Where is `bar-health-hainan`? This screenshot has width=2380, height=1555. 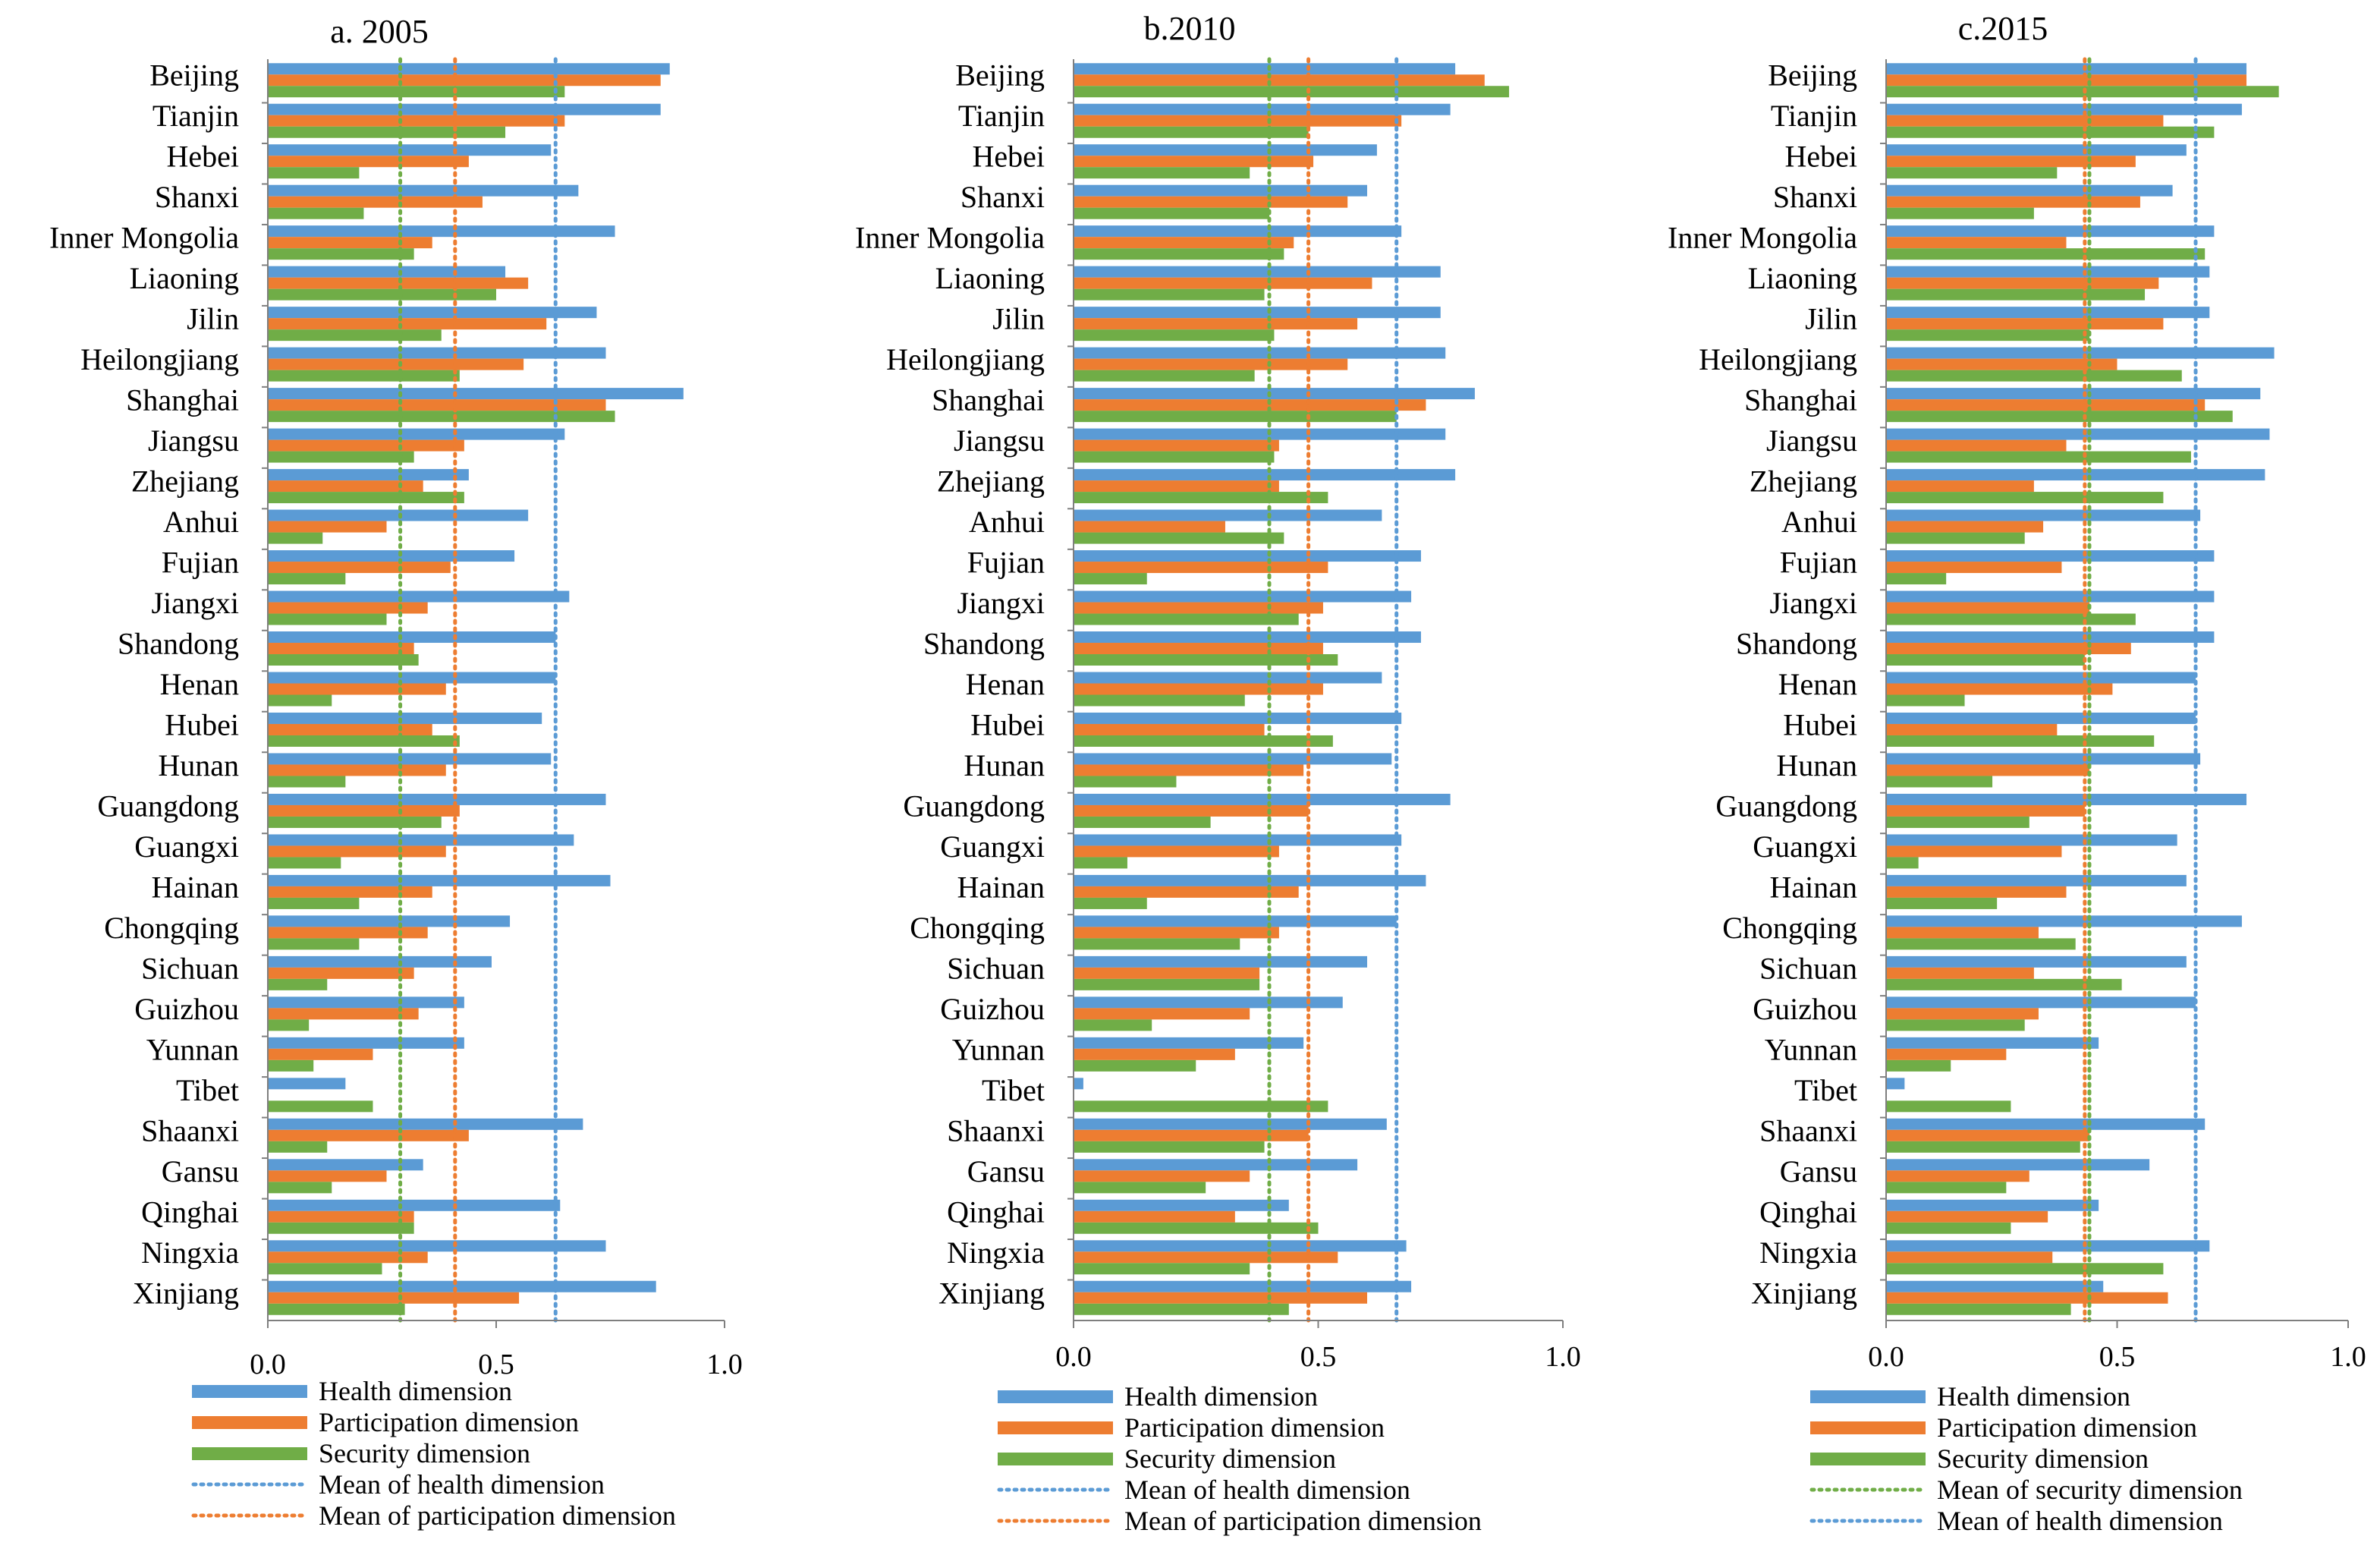 bar-health-hainan is located at coordinates (1250, 880).